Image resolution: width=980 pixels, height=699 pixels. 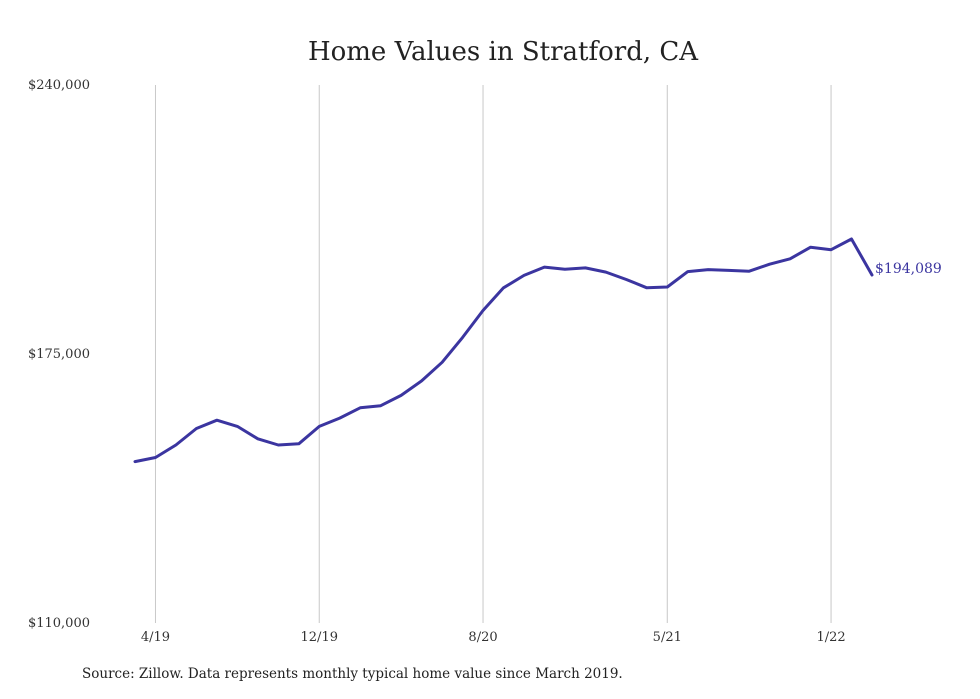 I want to click on y-axis-ticks: $240,000 $175,000 $110,000, so click(x=59, y=354).